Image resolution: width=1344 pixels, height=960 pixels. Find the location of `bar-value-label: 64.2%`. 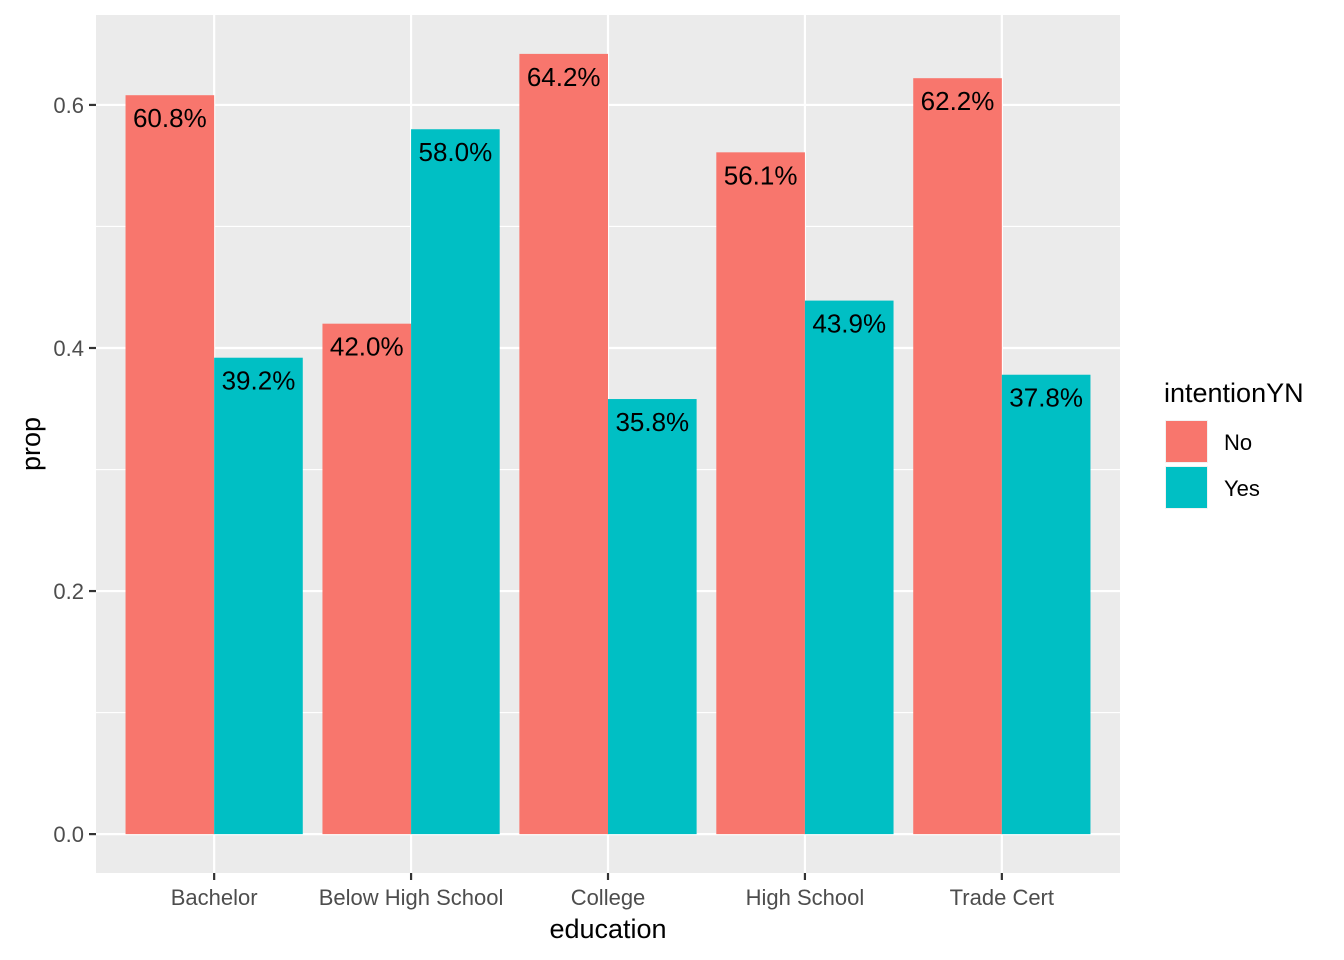

bar-value-label: 64.2% is located at coordinates (564, 77).